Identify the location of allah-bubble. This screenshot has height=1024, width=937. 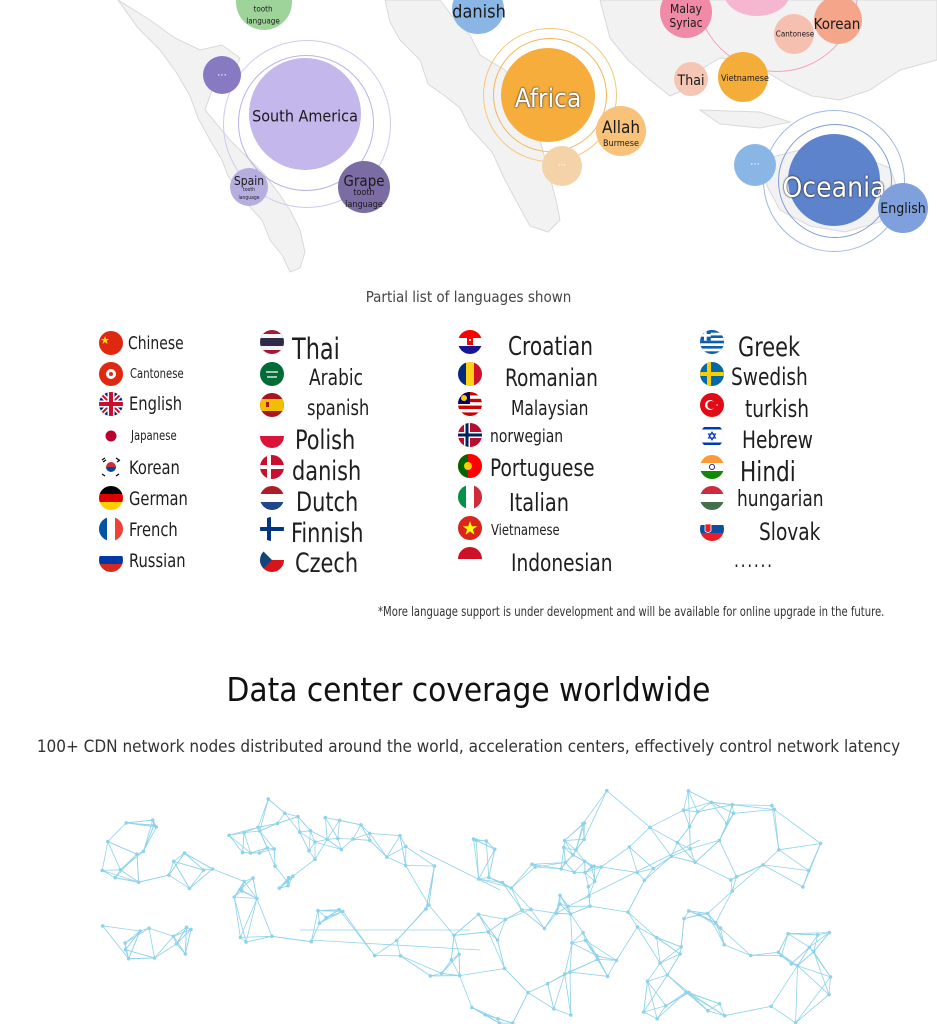
(621, 131).